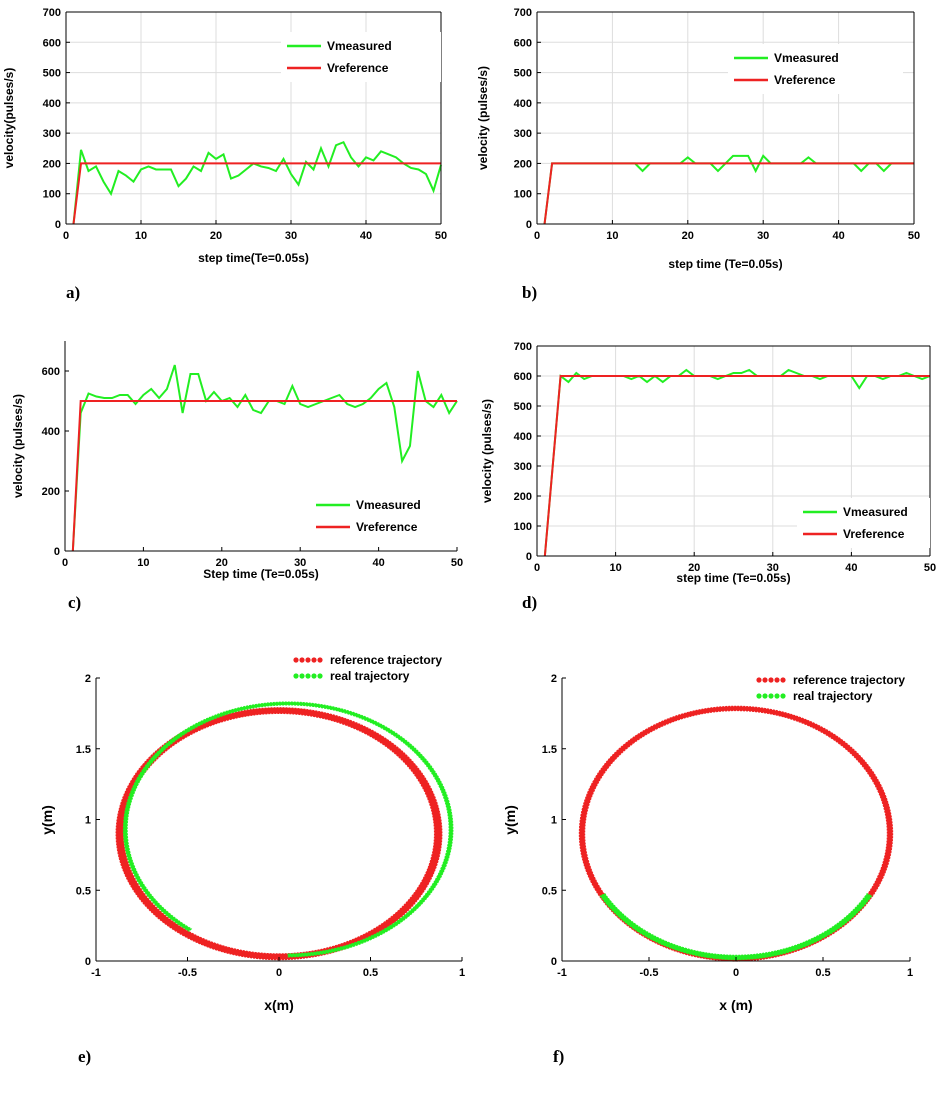 Image resolution: width=944 pixels, height=1099 pixels. Describe the element at coordinates (84, 1056) in the screenshot. I see `panel-label: e)` at that location.